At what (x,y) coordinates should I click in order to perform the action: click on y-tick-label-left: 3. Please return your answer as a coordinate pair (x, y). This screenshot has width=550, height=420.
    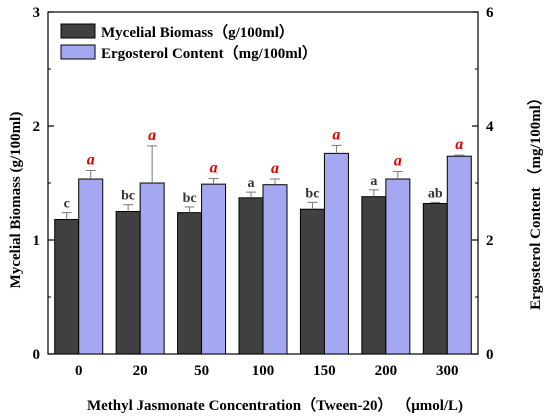
    Looking at the image, I should click on (37, 13).